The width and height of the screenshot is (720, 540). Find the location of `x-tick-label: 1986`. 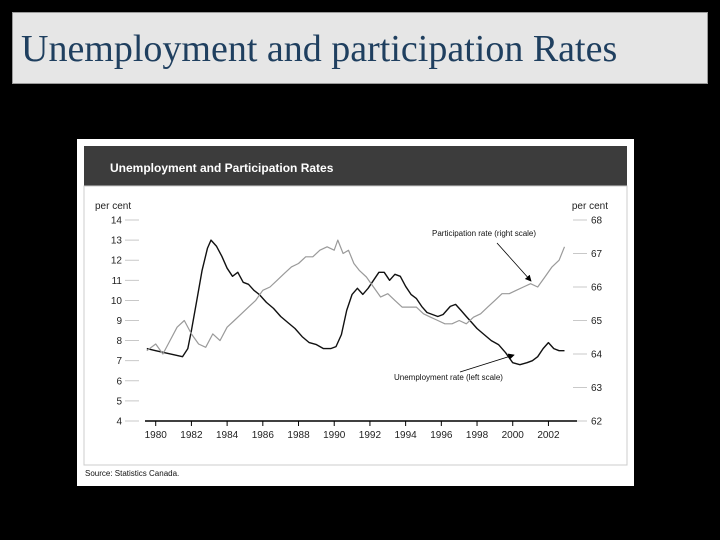

x-tick-label: 1986 is located at coordinates (263, 435).